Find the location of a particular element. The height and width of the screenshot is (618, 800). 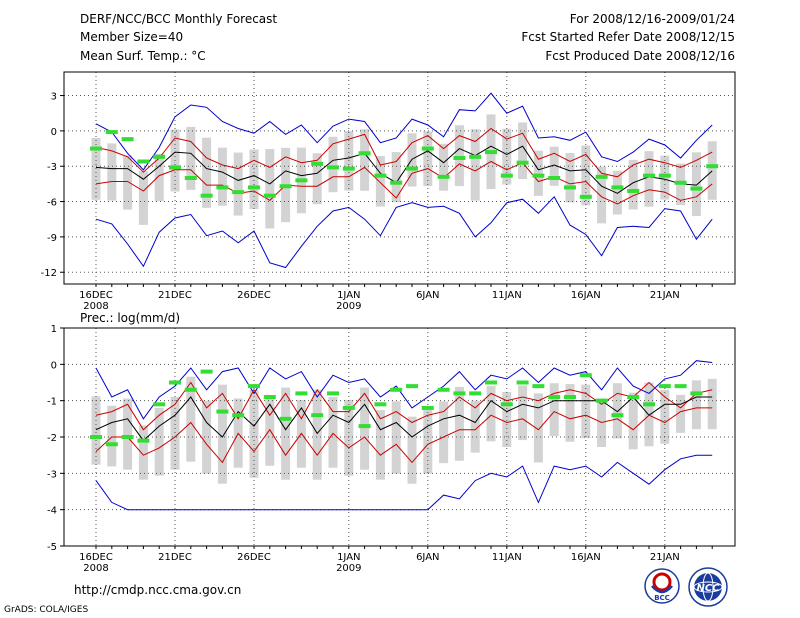

temp-year-label: 2008 is located at coordinates (95, 306).